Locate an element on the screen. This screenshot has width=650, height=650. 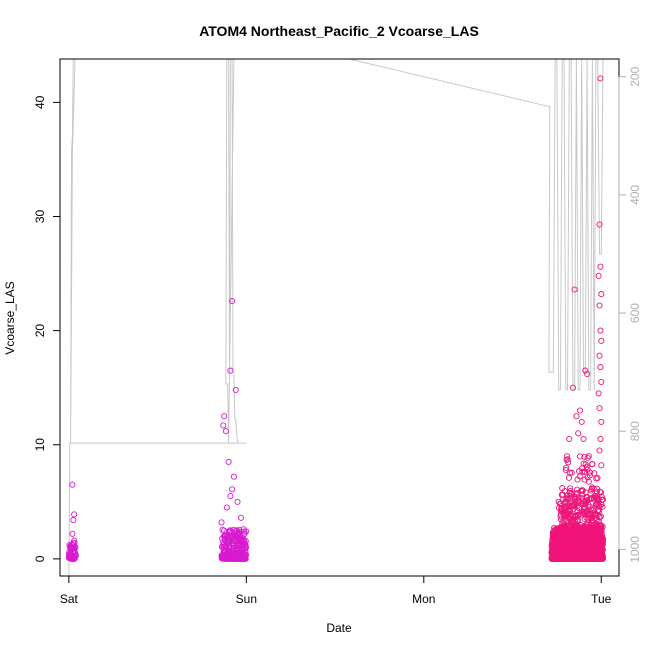
chart-title: ATOM4 Northeast_Pacific_2 Vcoarse_LAS is located at coordinates (339, 31).